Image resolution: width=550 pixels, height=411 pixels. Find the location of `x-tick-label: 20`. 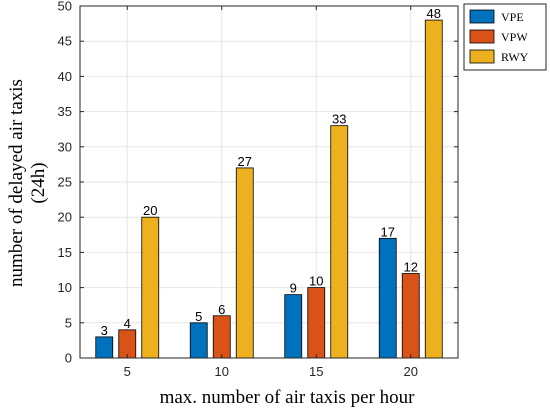

x-tick-label: 20 is located at coordinates (411, 371).